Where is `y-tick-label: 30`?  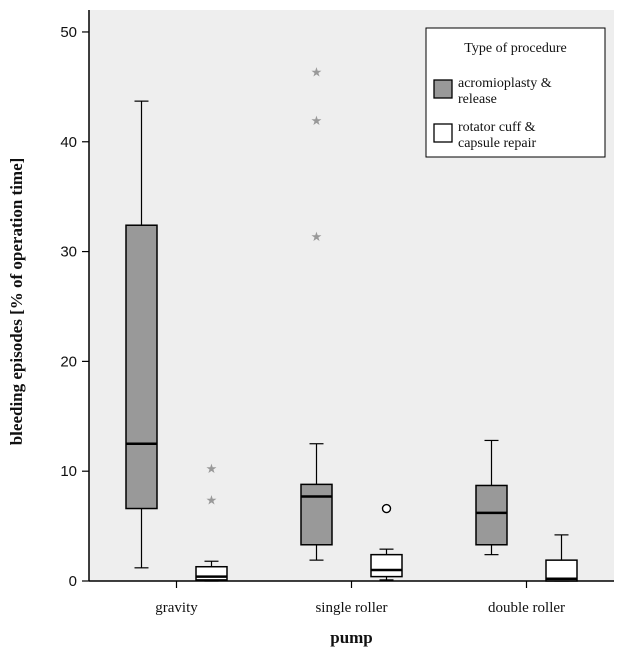
y-tick-label: 30 is located at coordinates (68, 252).